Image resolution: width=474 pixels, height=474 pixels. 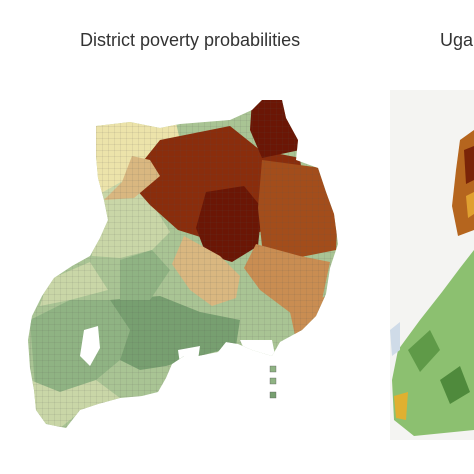 What do you see at coordinates (258, 351) in the screenshot?
I see `lake-victoria` at bounding box center [258, 351].